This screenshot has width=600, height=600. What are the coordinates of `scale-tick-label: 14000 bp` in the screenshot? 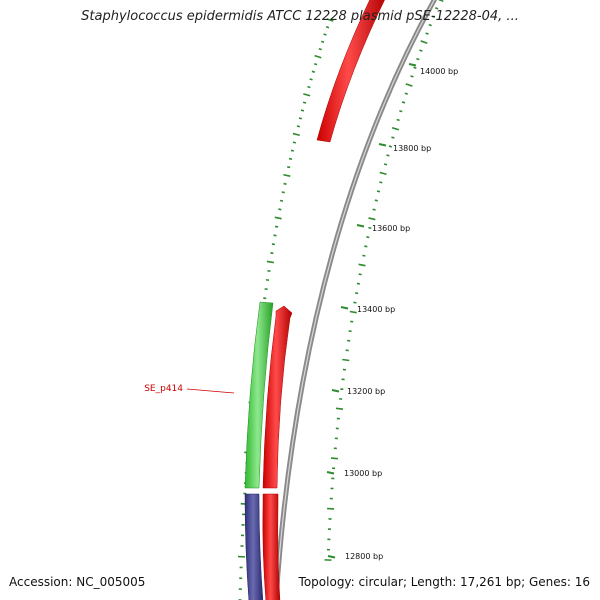 It's located at (439, 71).